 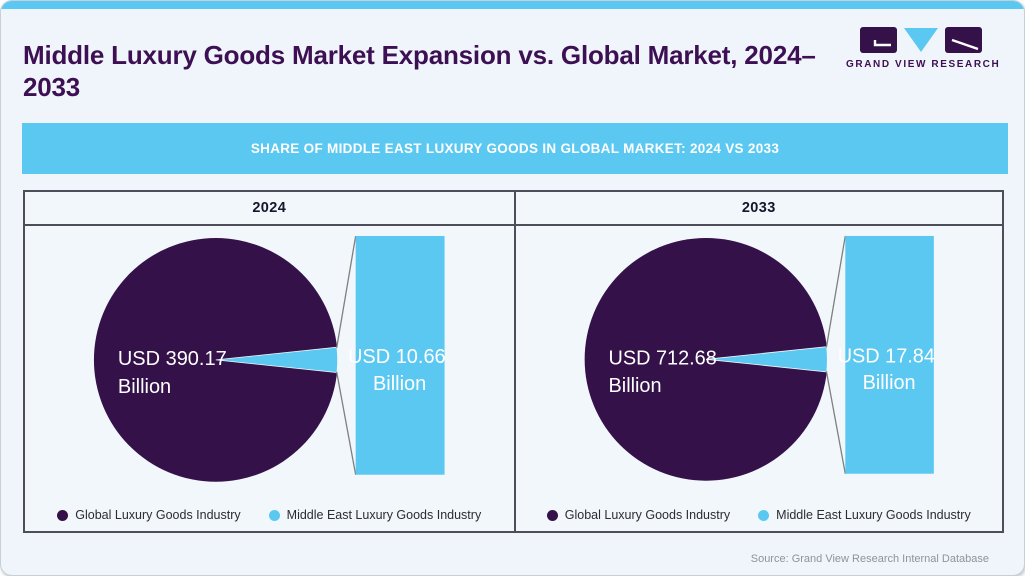 I want to click on bar-value-label: USD 10.66 Billion, so click(x=399, y=370).